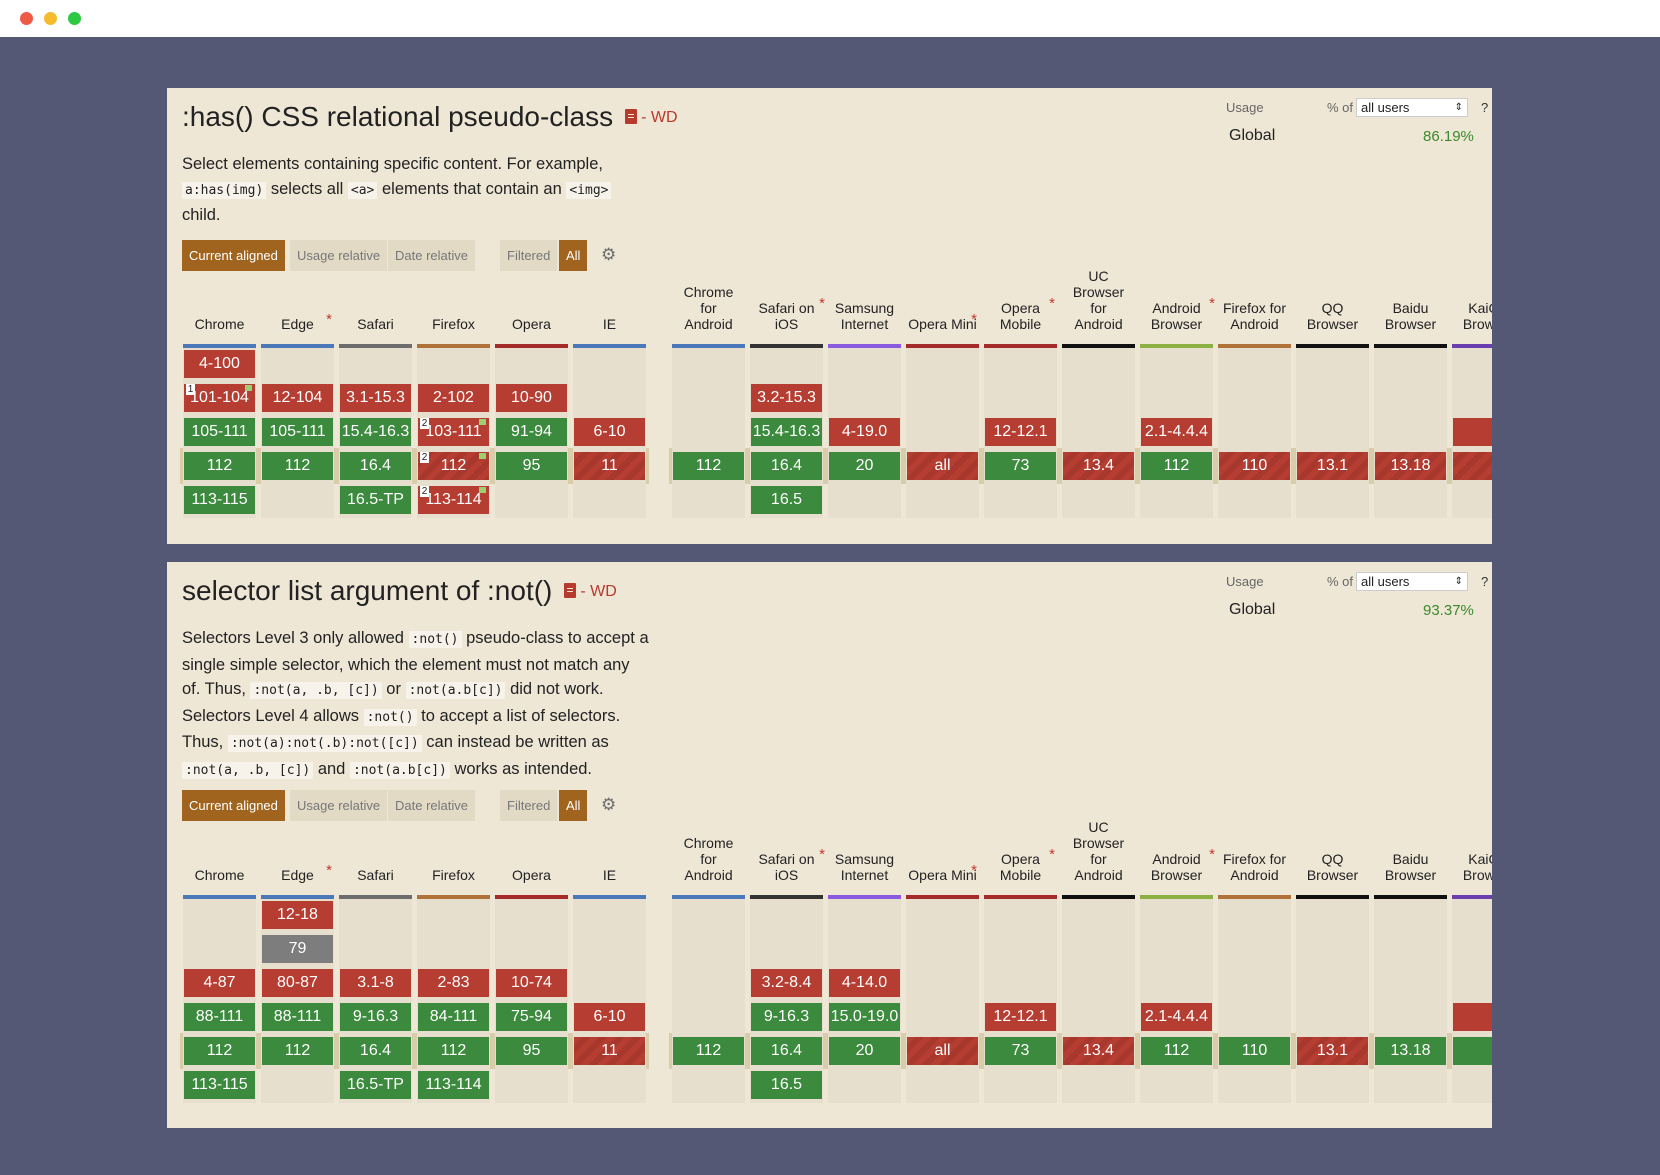 The width and height of the screenshot is (1660, 1175). I want to click on version-cell: 103-111 2, so click(453, 432).